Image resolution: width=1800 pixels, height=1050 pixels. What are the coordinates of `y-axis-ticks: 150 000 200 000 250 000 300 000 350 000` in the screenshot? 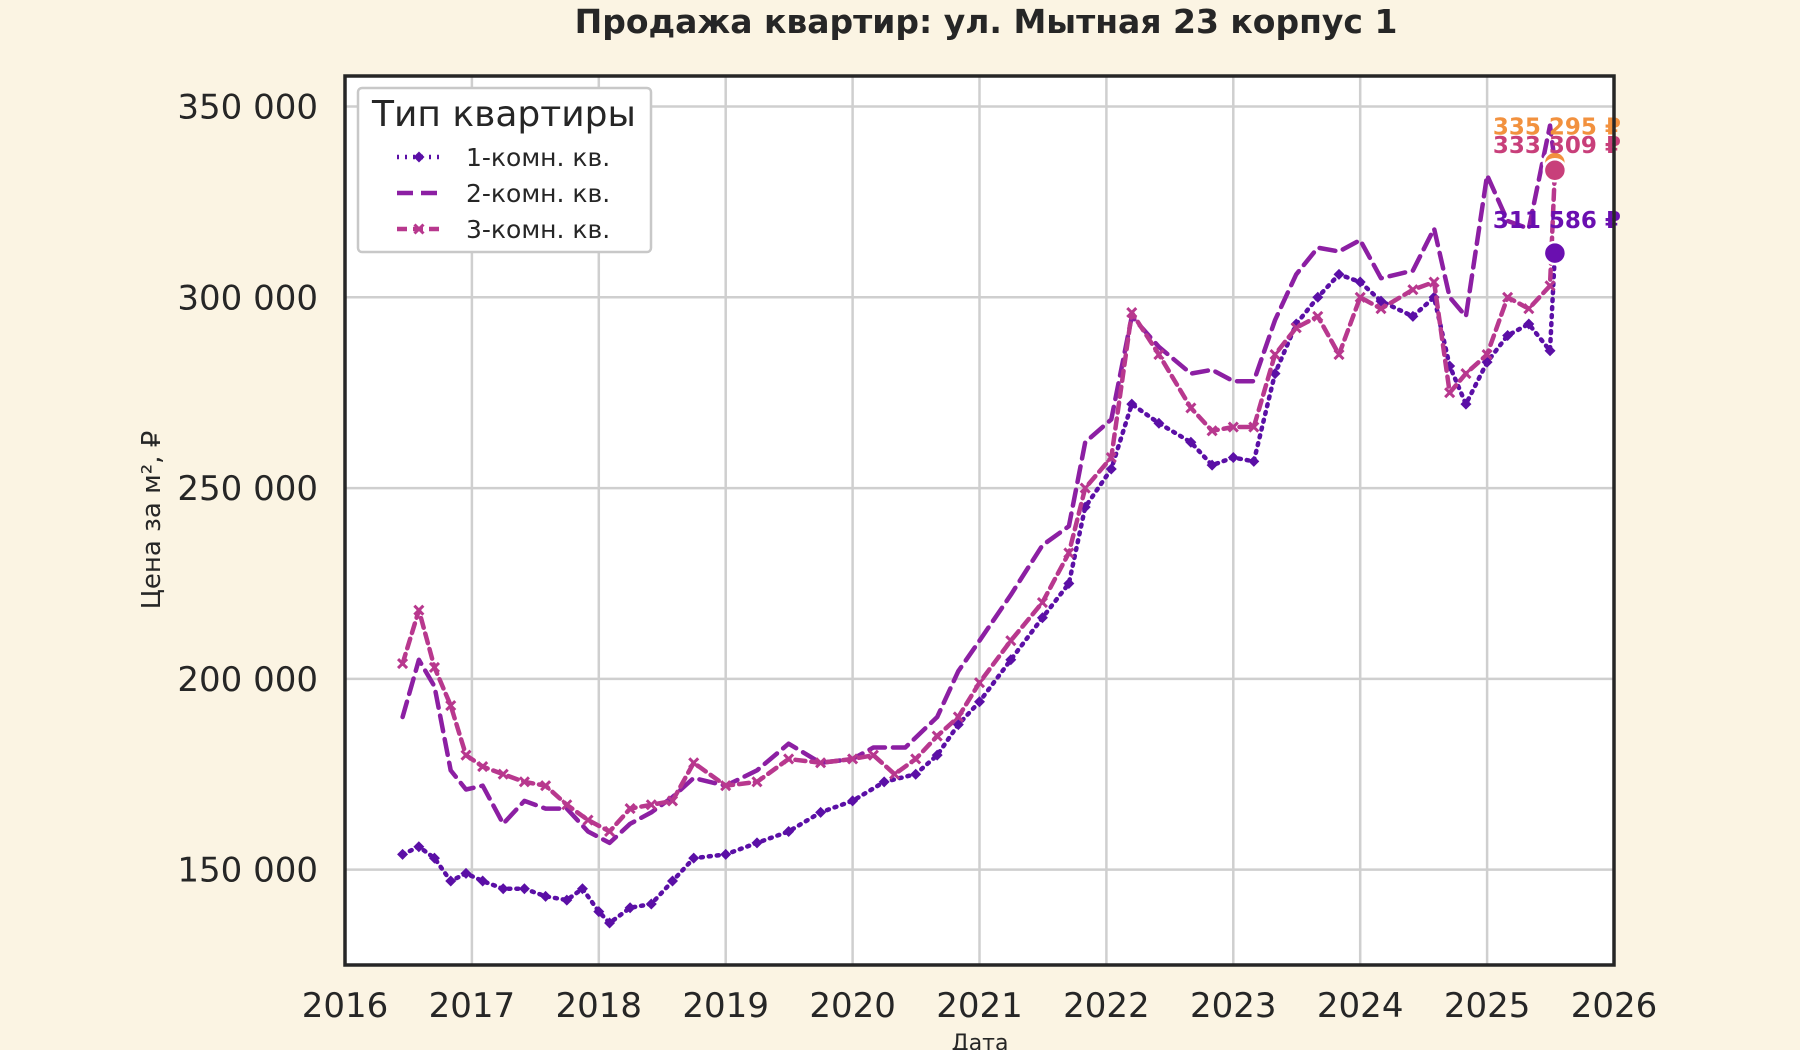 It's located at (247, 489).